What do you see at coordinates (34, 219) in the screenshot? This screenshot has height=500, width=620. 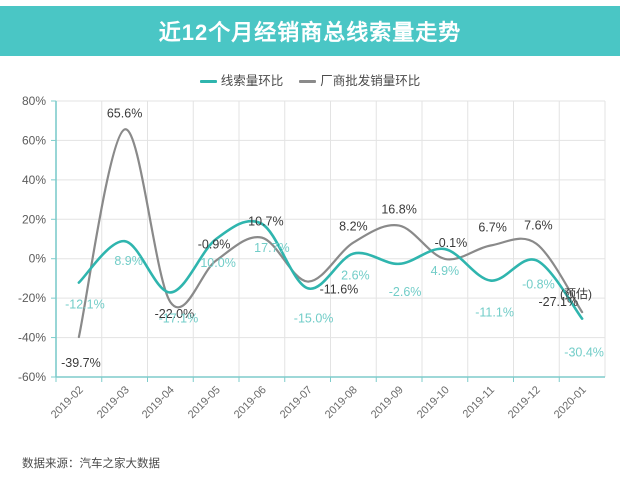 I see `y-axis-tick-label: 20%` at bounding box center [34, 219].